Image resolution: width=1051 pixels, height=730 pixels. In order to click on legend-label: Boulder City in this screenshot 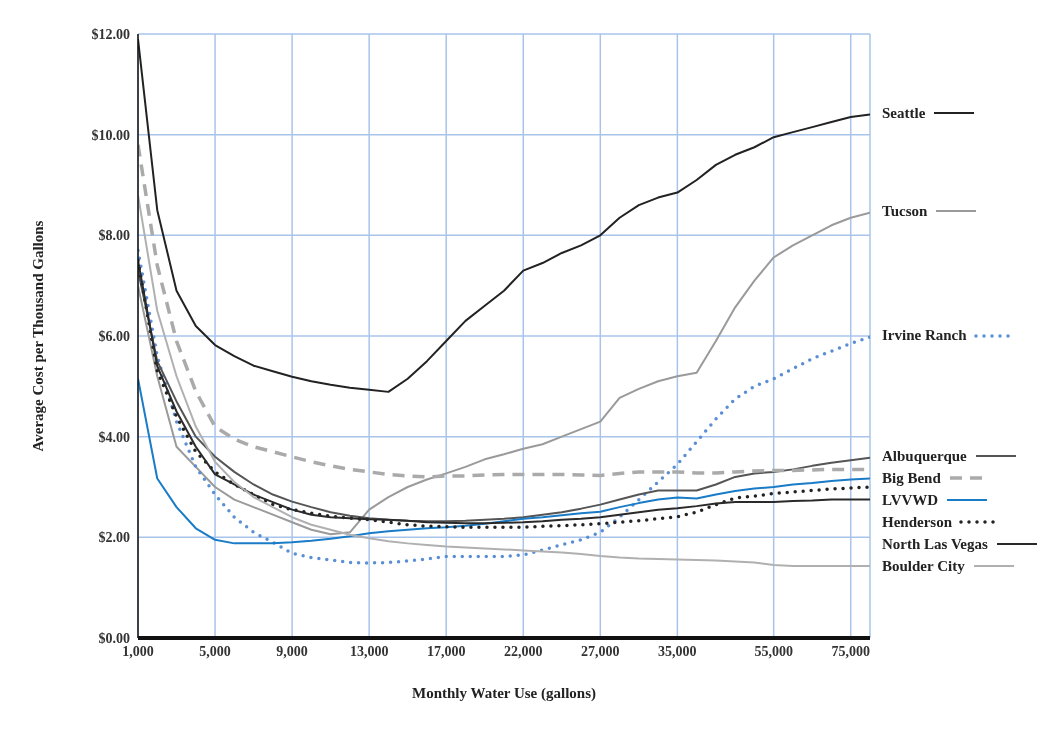, I will do `click(923, 566)`.